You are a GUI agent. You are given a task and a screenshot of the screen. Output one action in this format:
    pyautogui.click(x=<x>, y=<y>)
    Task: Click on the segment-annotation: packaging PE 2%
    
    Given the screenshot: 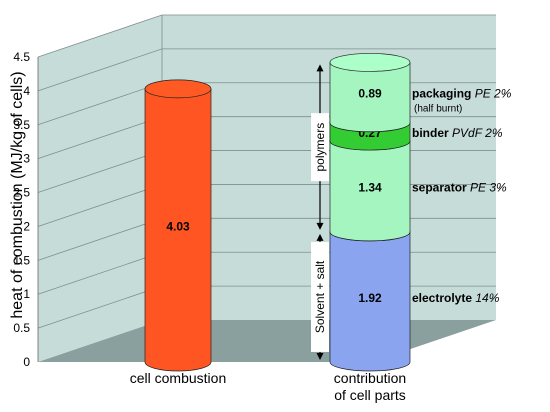 What is the action you would take?
    pyautogui.click(x=462, y=94)
    